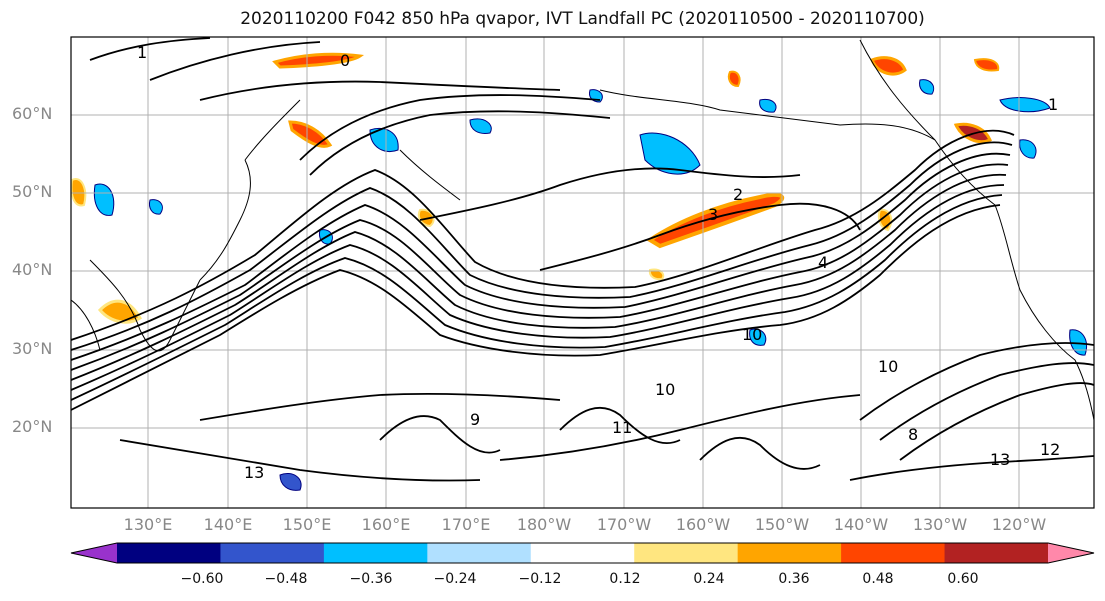 The image size is (1105, 601). What do you see at coordinates (307, 524) in the screenshot?
I see `lon-label: 150°E` at bounding box center [307, 524].